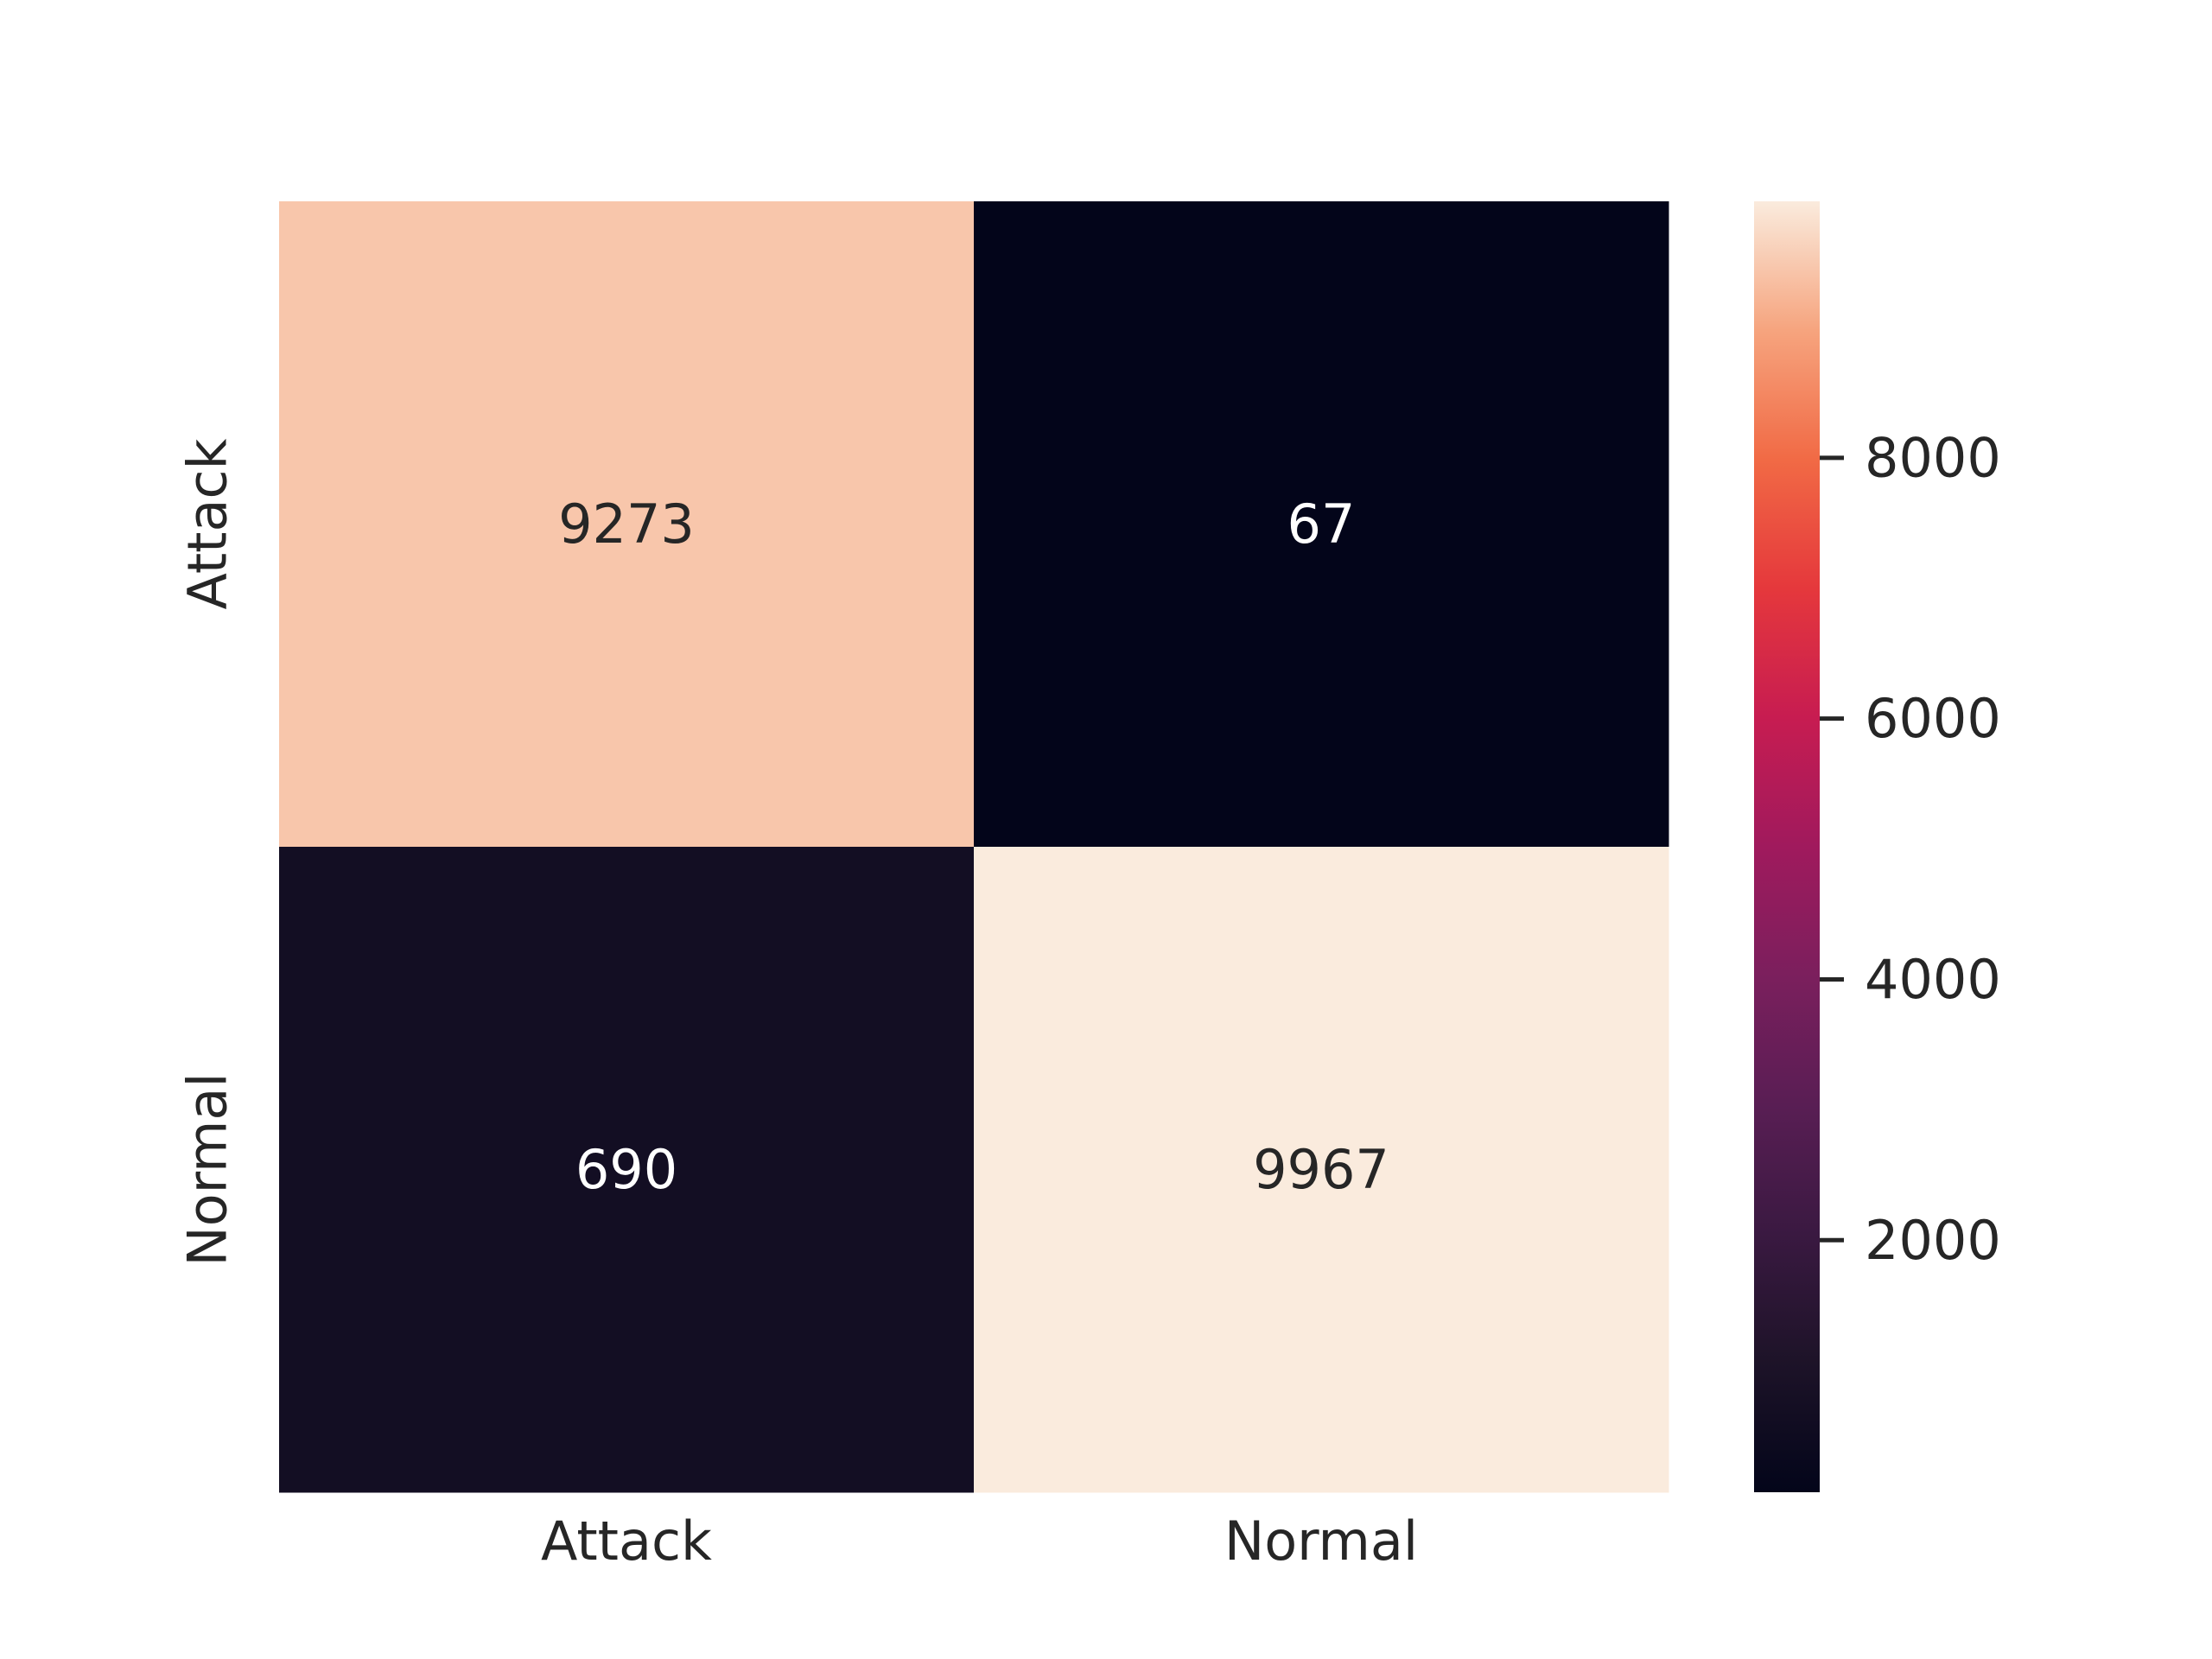 The height and width of the screenshot is (1659, 2212). Describe the element at coordinates (1933, 457) in the screenshot. I see `colorbar-tick-label-3: 8000` at that location.